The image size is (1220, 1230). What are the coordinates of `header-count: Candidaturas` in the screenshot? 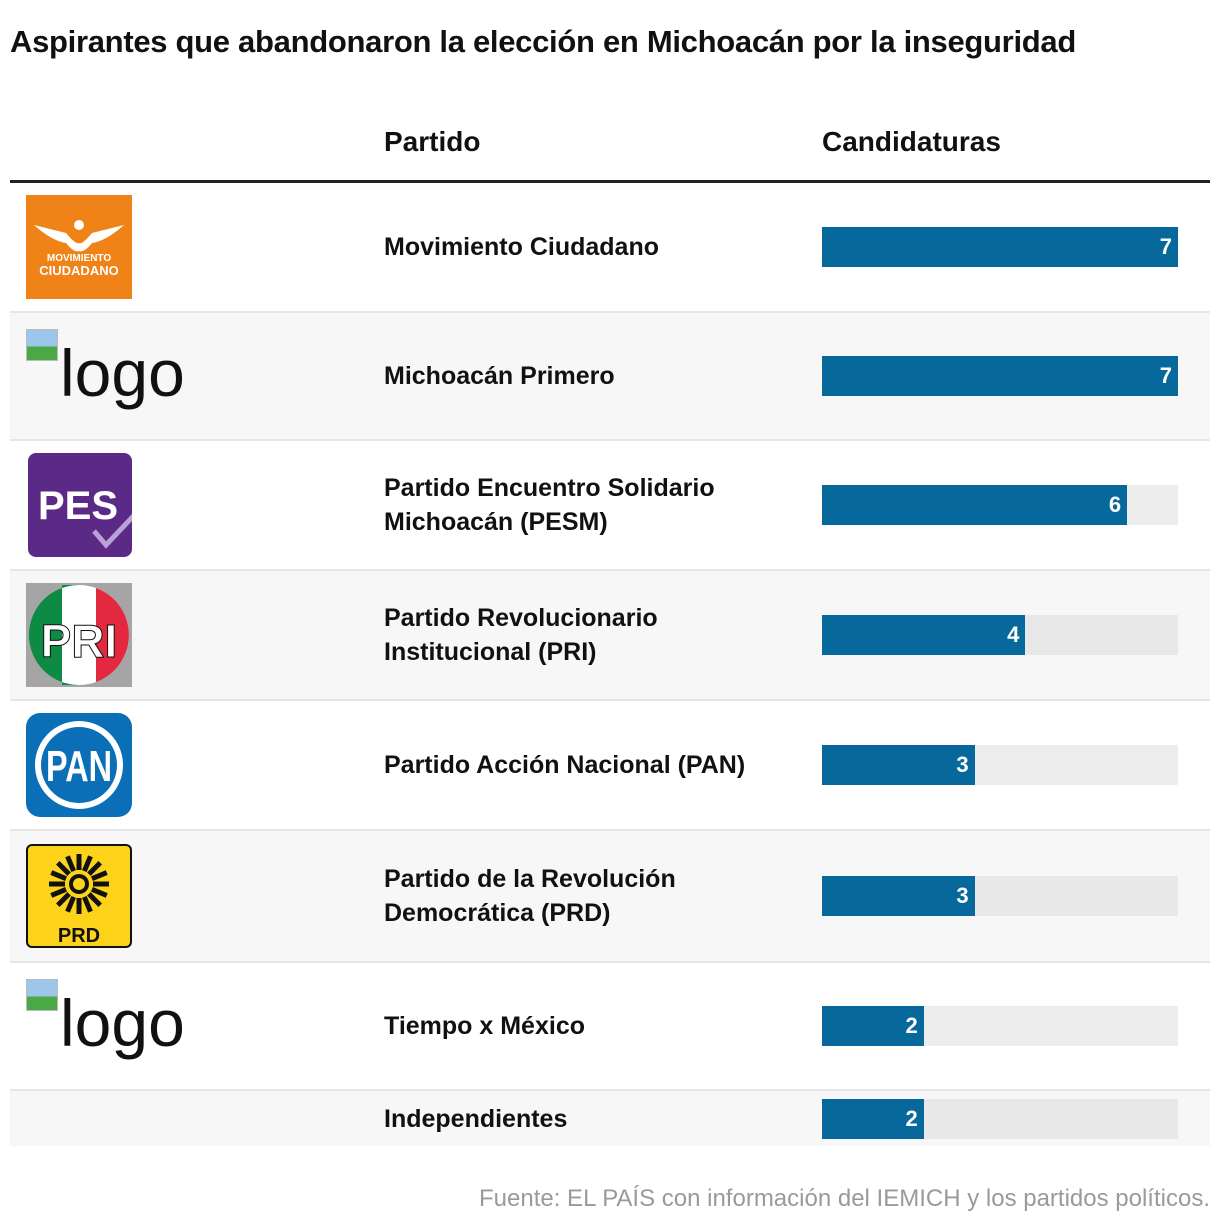 It's located at (911, 141).